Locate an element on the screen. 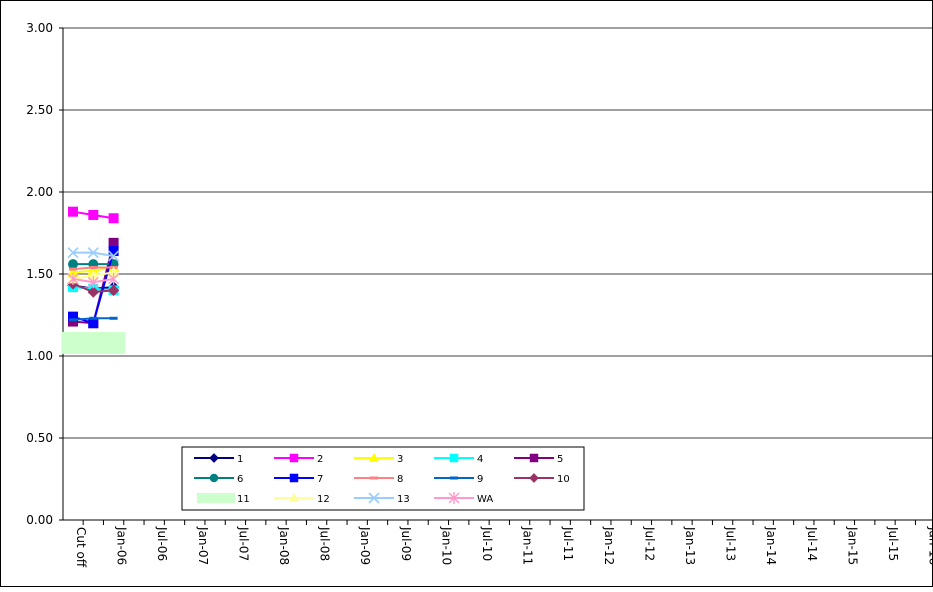  x-tick-label: Jul-14 is located at coordinates (812, 543).